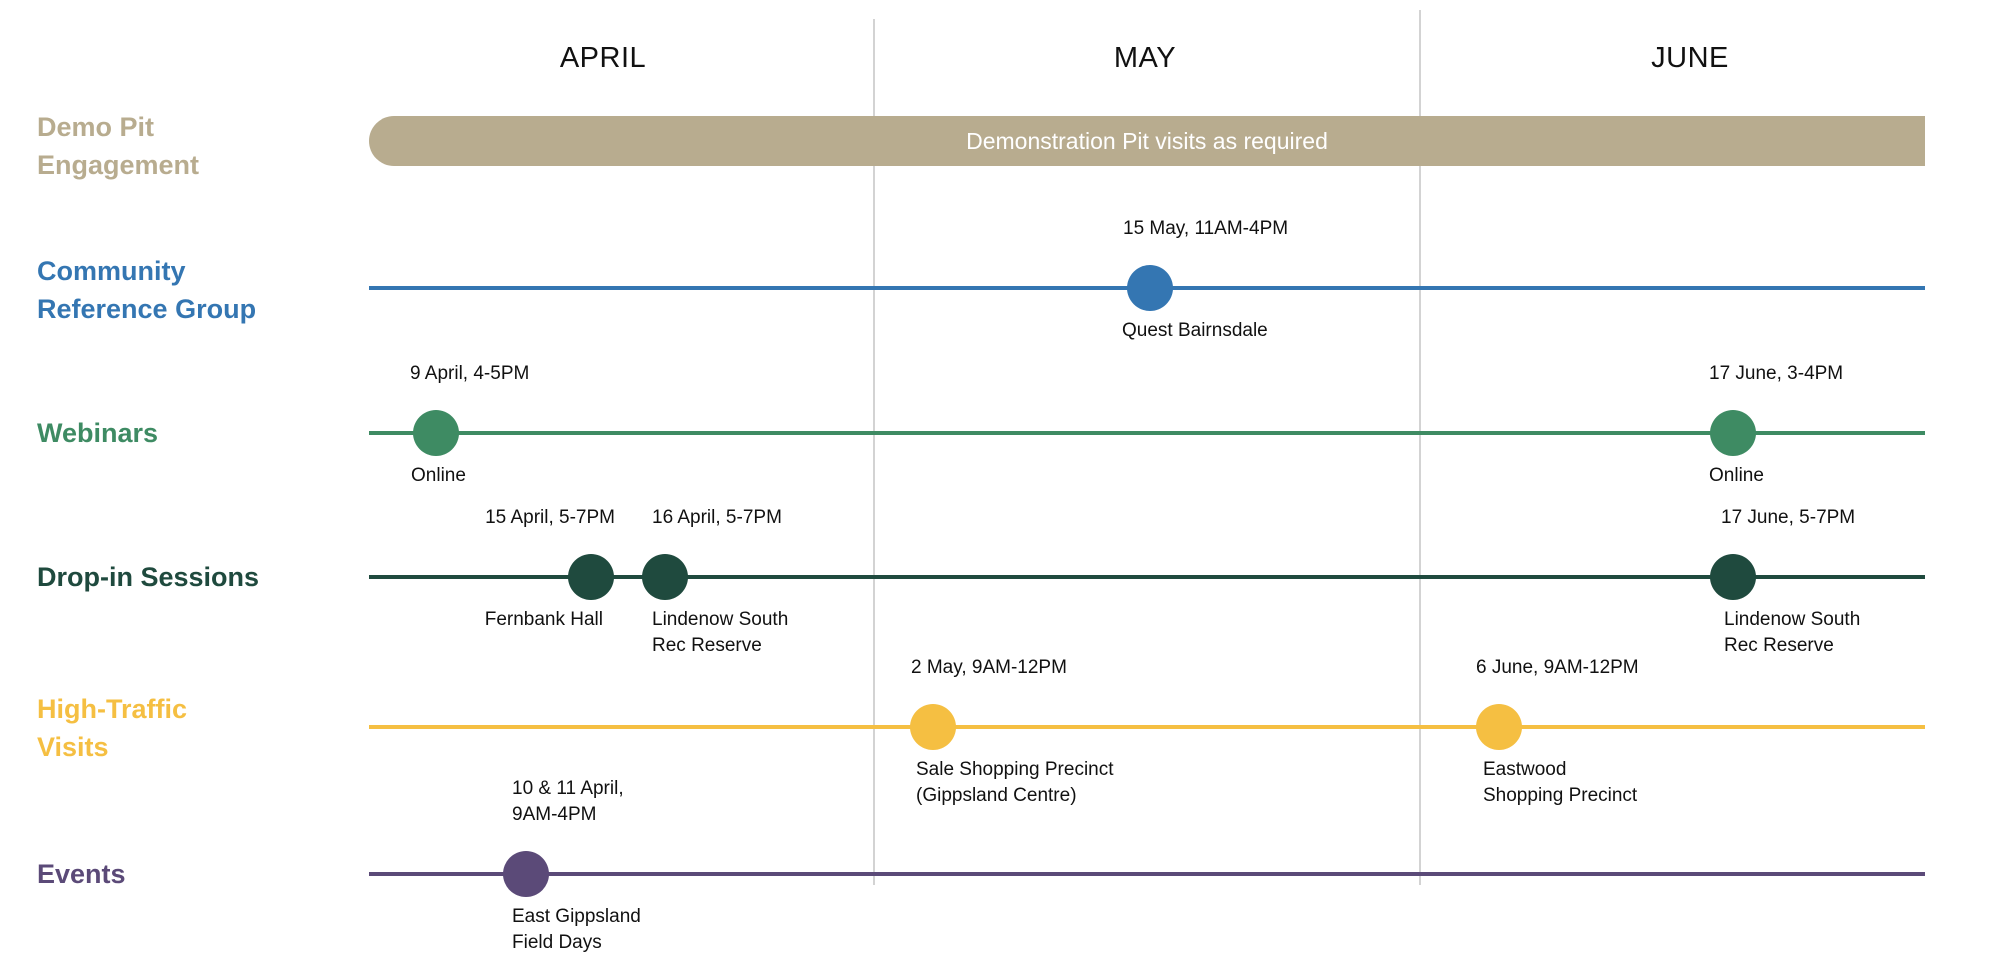 The image size is (2010, 964). What do you see at coordinates (112, 728) in the screenshot?
I see `row-label-hightraffic: High-Traffic Visits` at bounding box center [112, 728].